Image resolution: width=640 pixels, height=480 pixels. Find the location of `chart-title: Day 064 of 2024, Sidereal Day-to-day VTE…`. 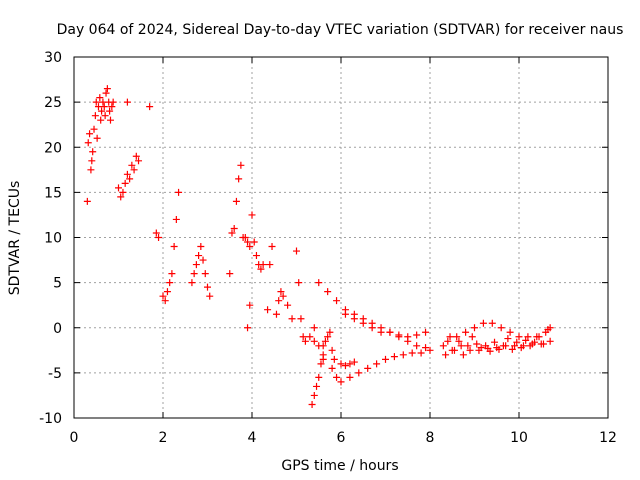

chart-title: Day 064 of 2024, Sidereal Day-to-day VTE… is located at coordinates (340, 30).